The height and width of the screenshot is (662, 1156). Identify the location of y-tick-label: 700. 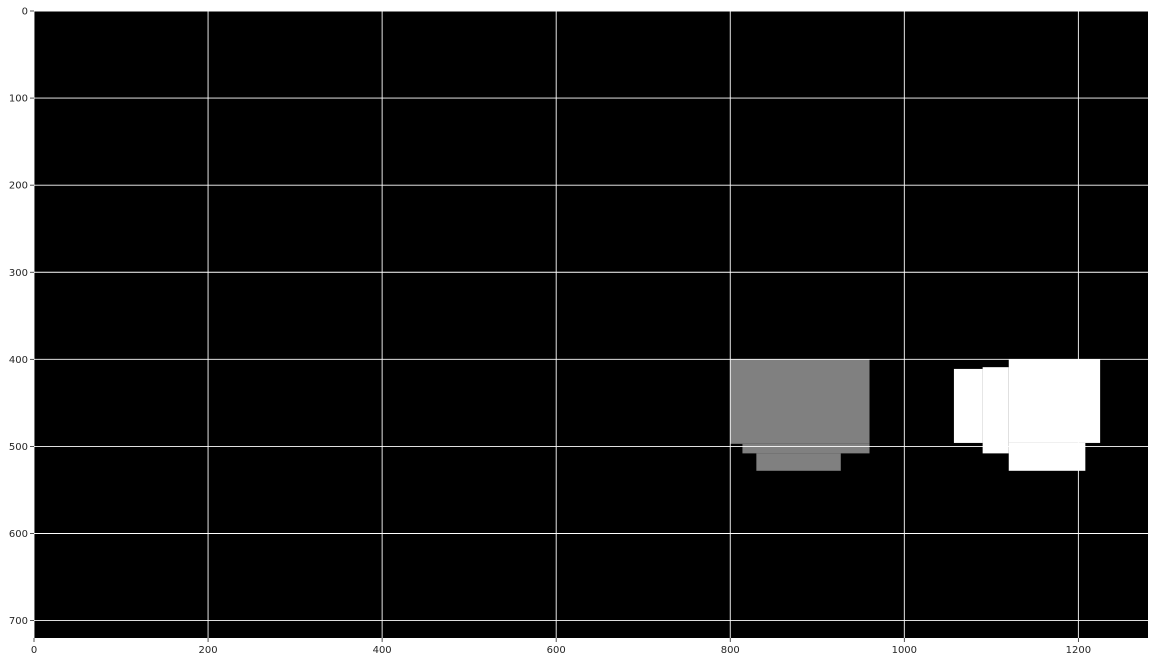
(18, 621).